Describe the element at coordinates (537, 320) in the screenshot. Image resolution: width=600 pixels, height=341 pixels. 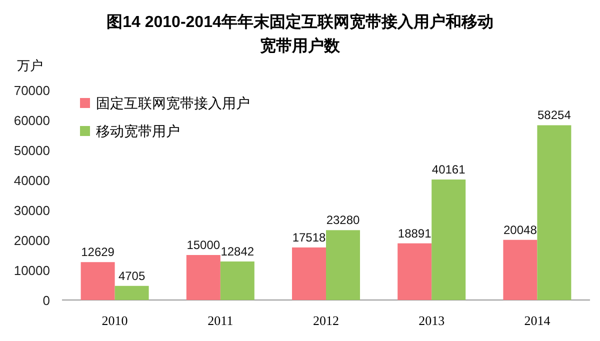
I see `x-tick-label: 2014` at that location.